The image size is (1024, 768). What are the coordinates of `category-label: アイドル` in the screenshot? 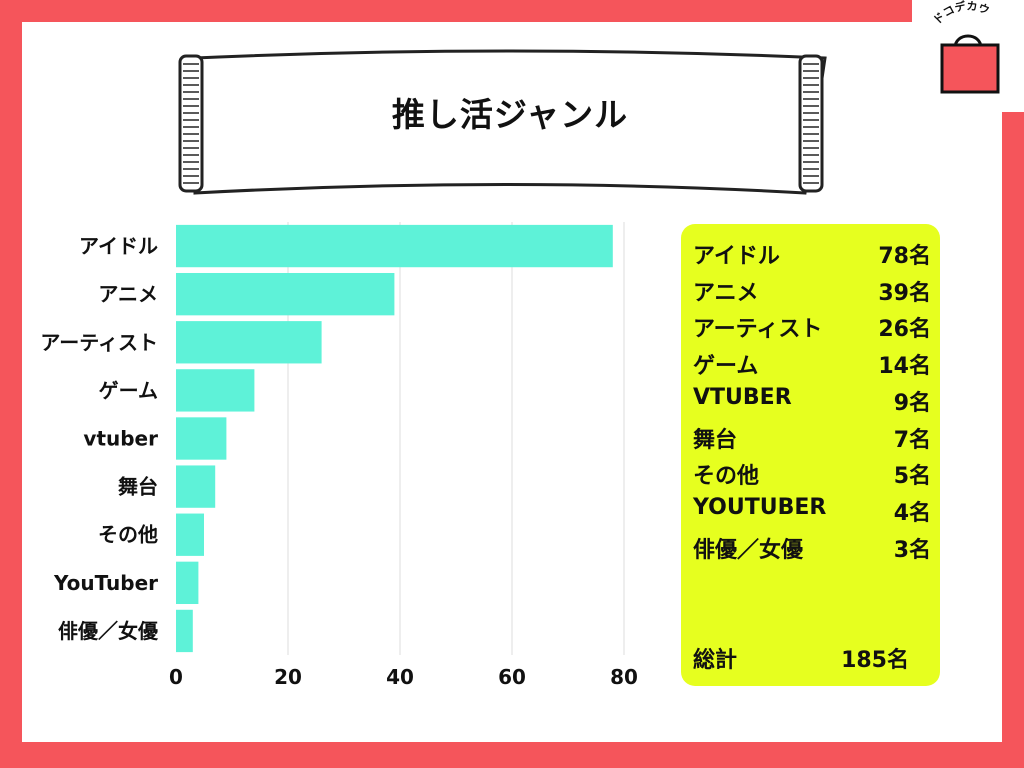 It's located at (118, 246).